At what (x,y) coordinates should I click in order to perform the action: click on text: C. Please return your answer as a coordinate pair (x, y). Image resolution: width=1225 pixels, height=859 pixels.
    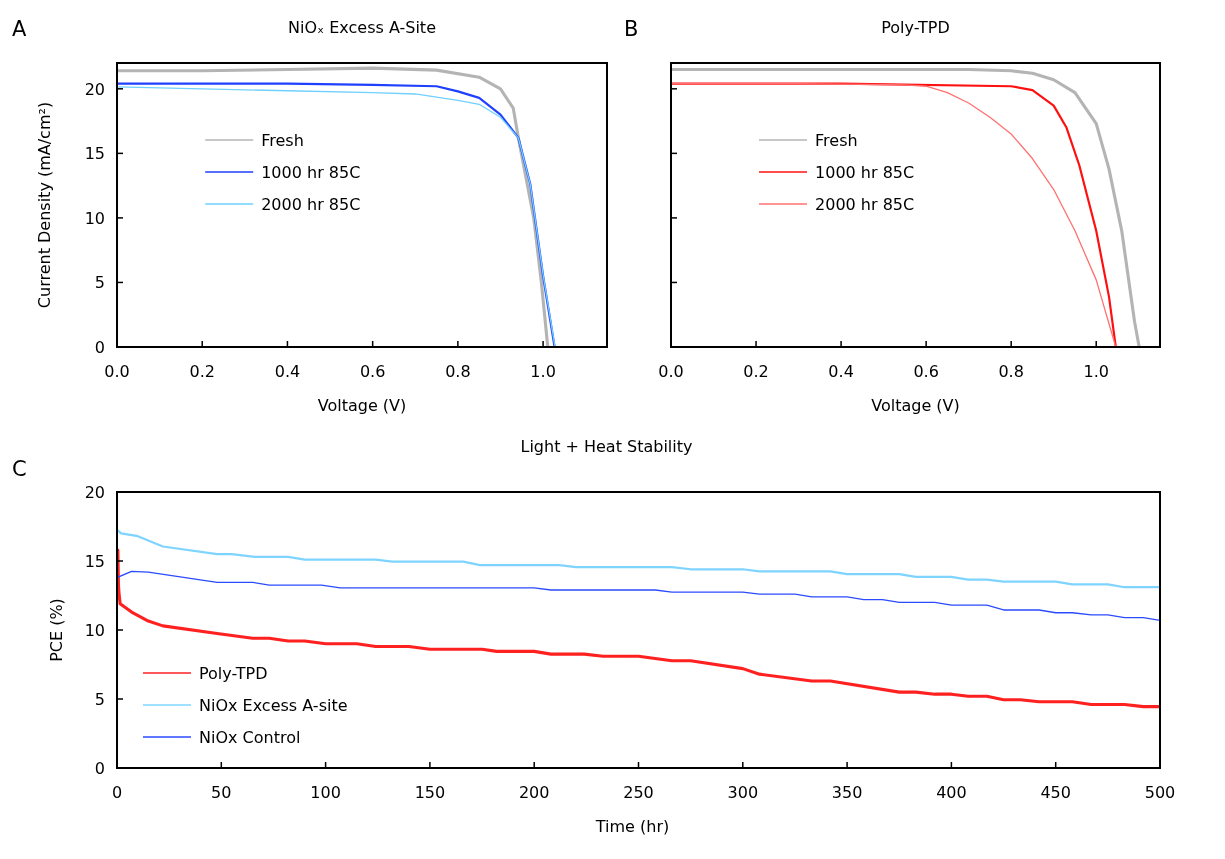
    Looking at the image, I should click on (19, 469).